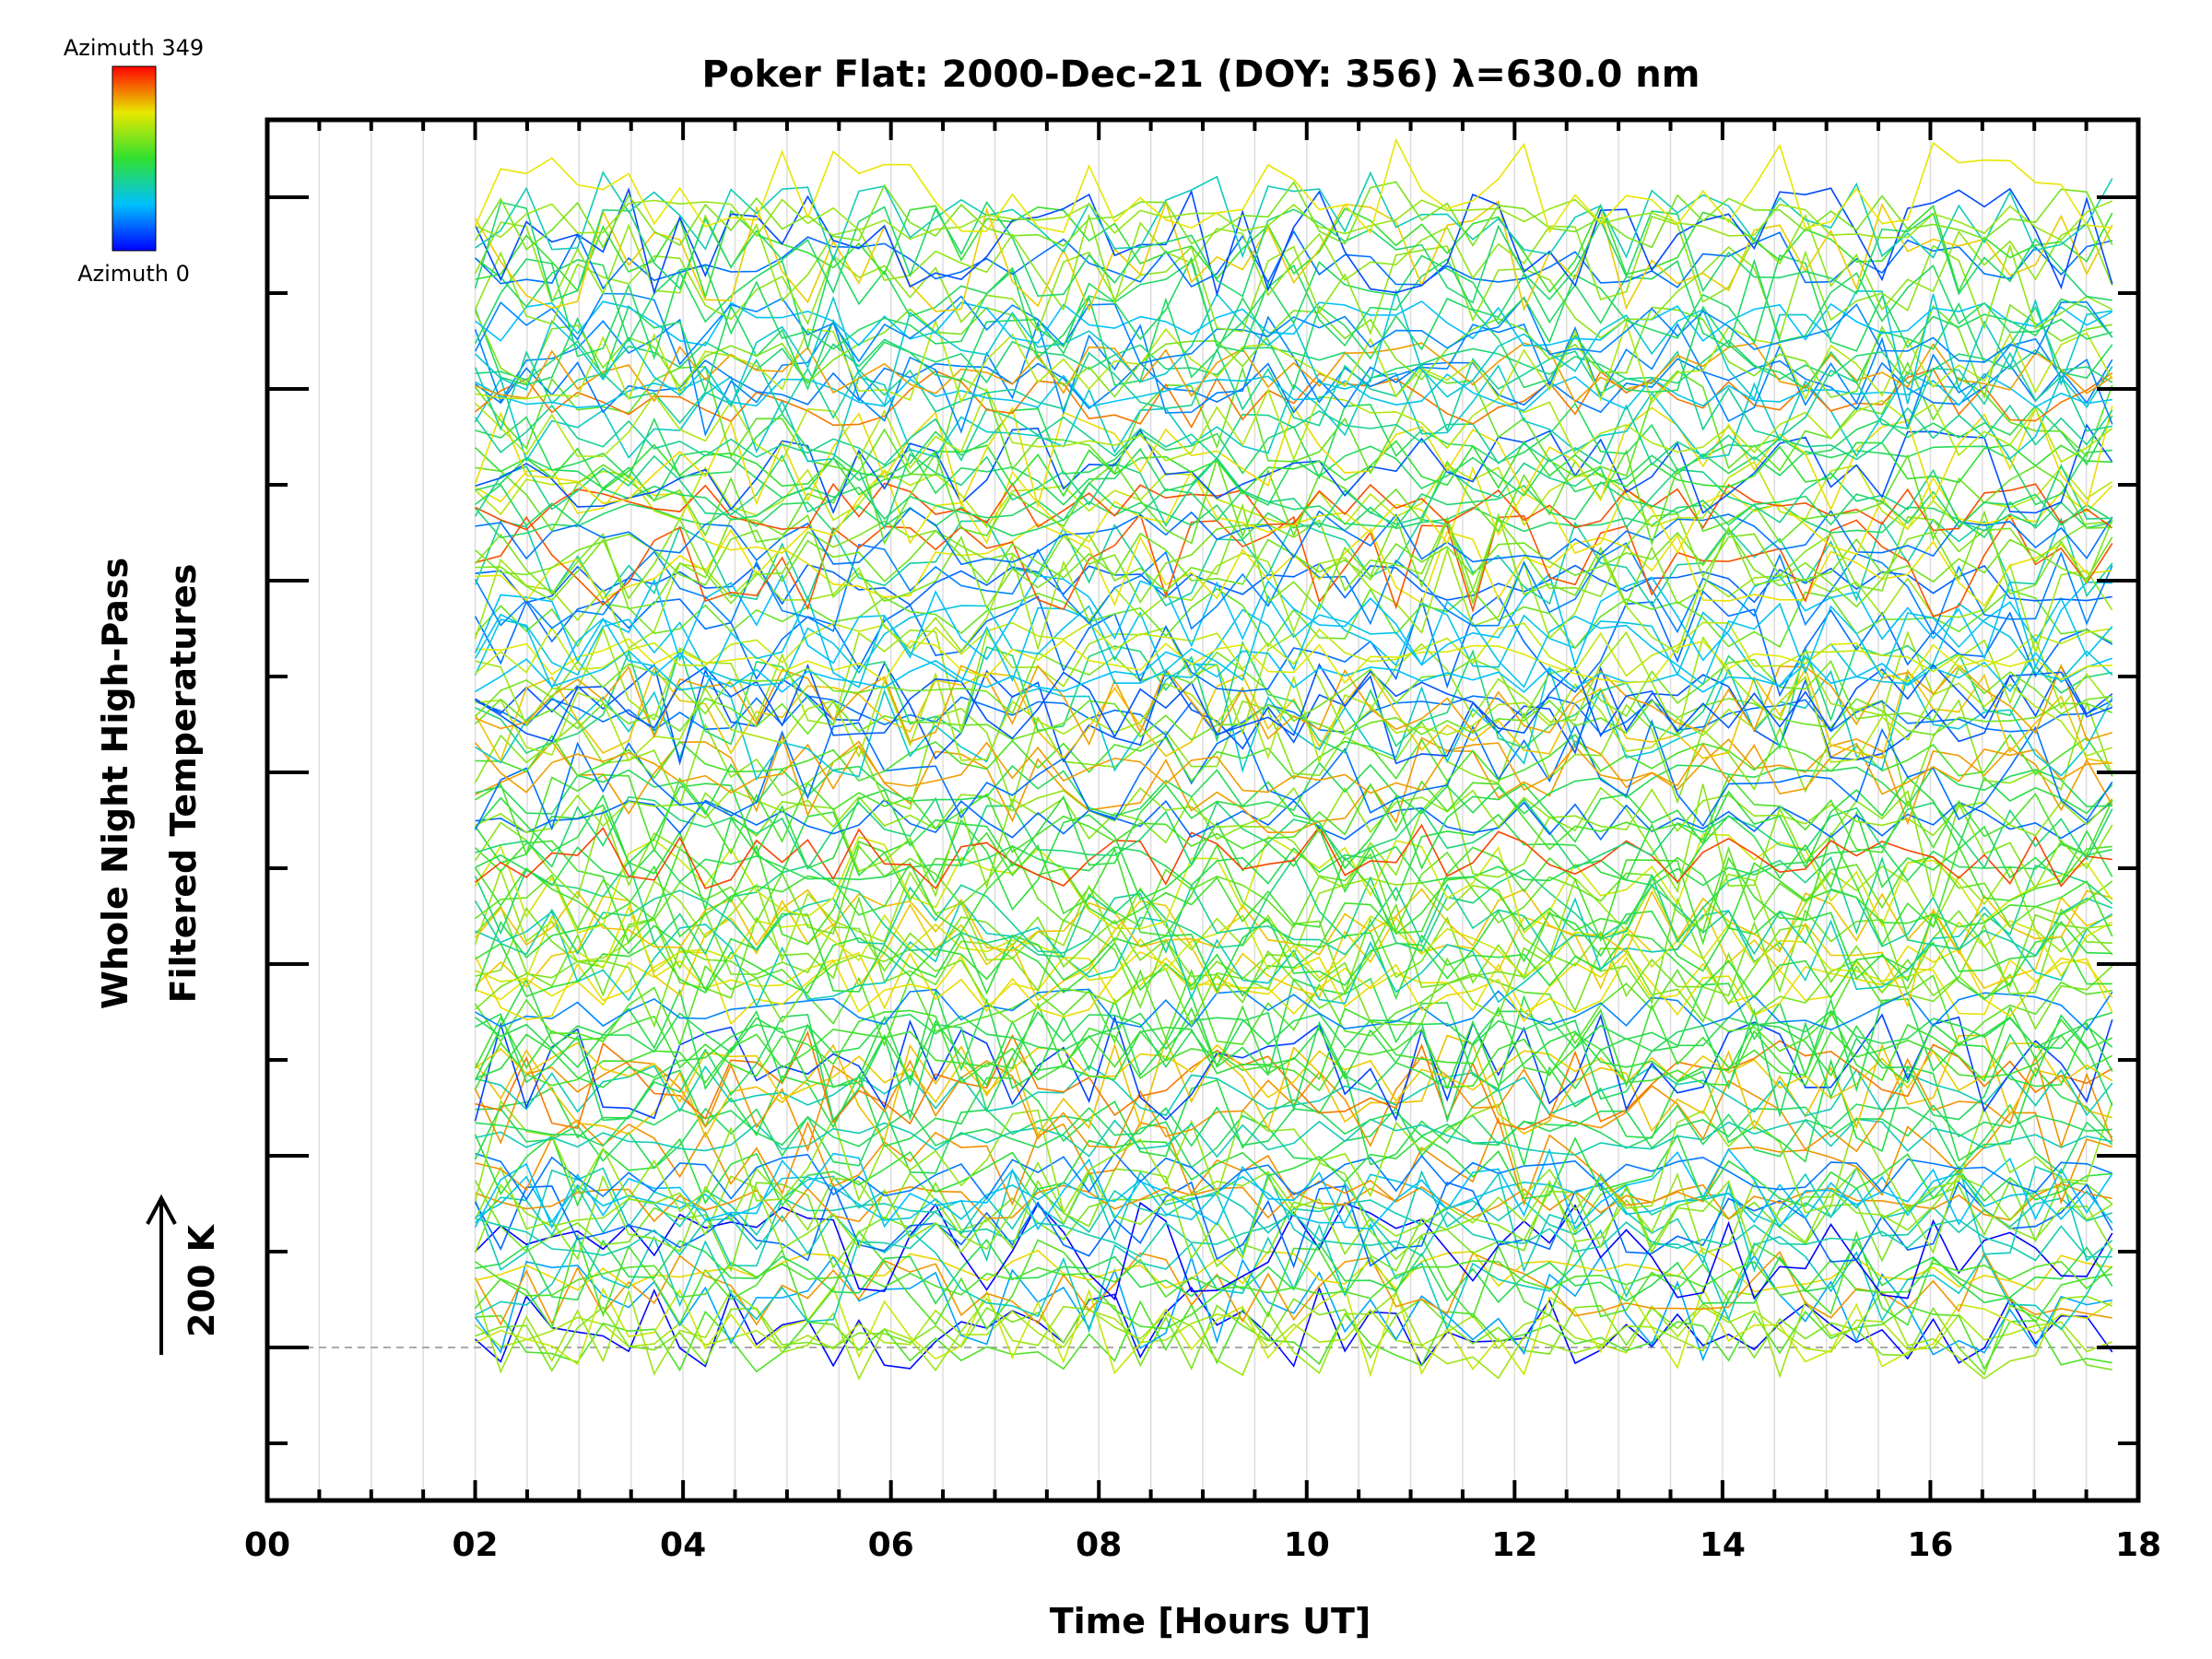  What do you see at coordinates (891, 1545) in the screenshot?
I see `x-tick-label: 06` at bounding box center [891, 1545].